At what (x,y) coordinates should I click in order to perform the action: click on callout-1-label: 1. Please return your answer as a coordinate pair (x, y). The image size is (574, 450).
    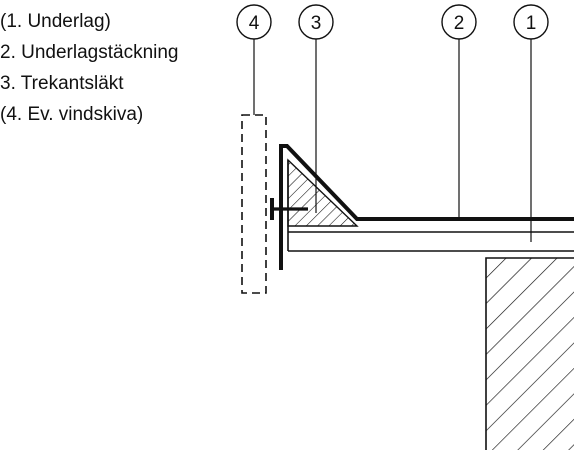
    Looking at the image, I should click on (531, 23).